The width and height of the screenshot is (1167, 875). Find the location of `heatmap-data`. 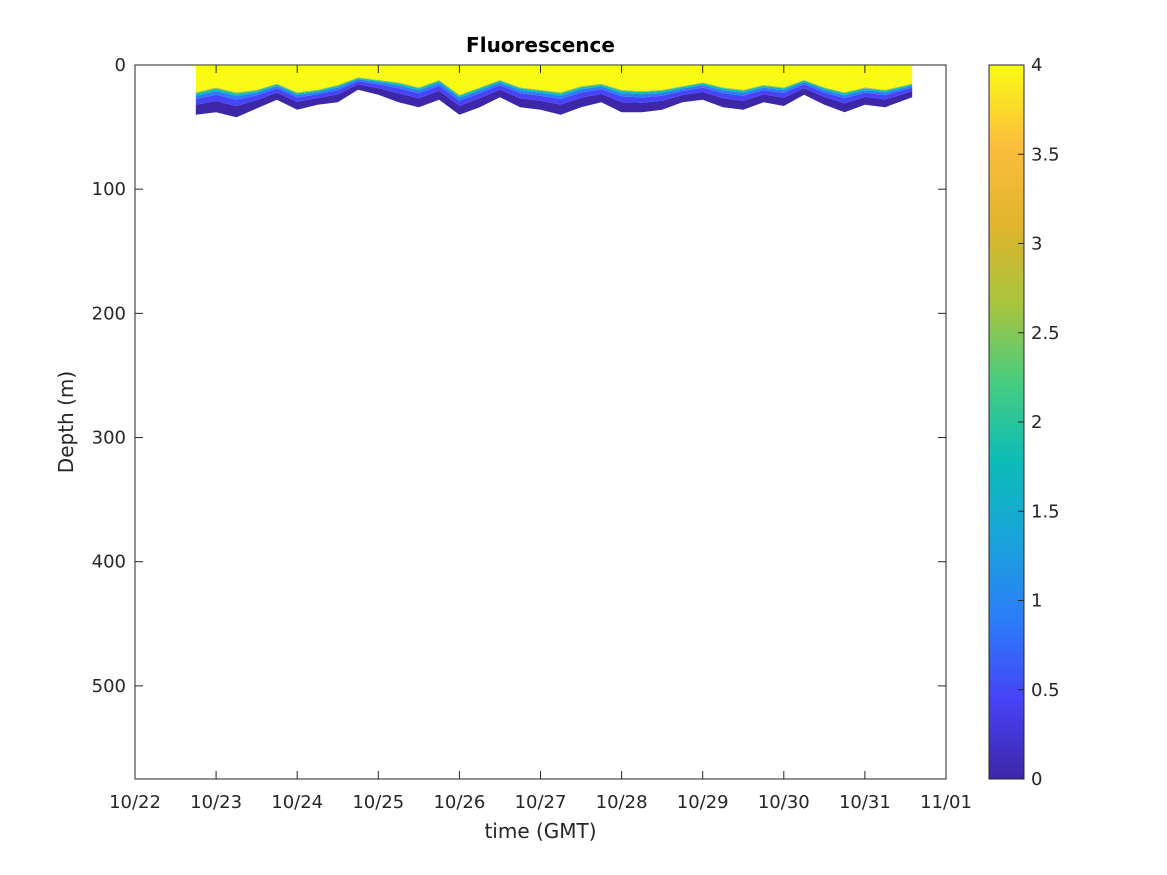

heatmap-data is located at coordinates (540, 91).